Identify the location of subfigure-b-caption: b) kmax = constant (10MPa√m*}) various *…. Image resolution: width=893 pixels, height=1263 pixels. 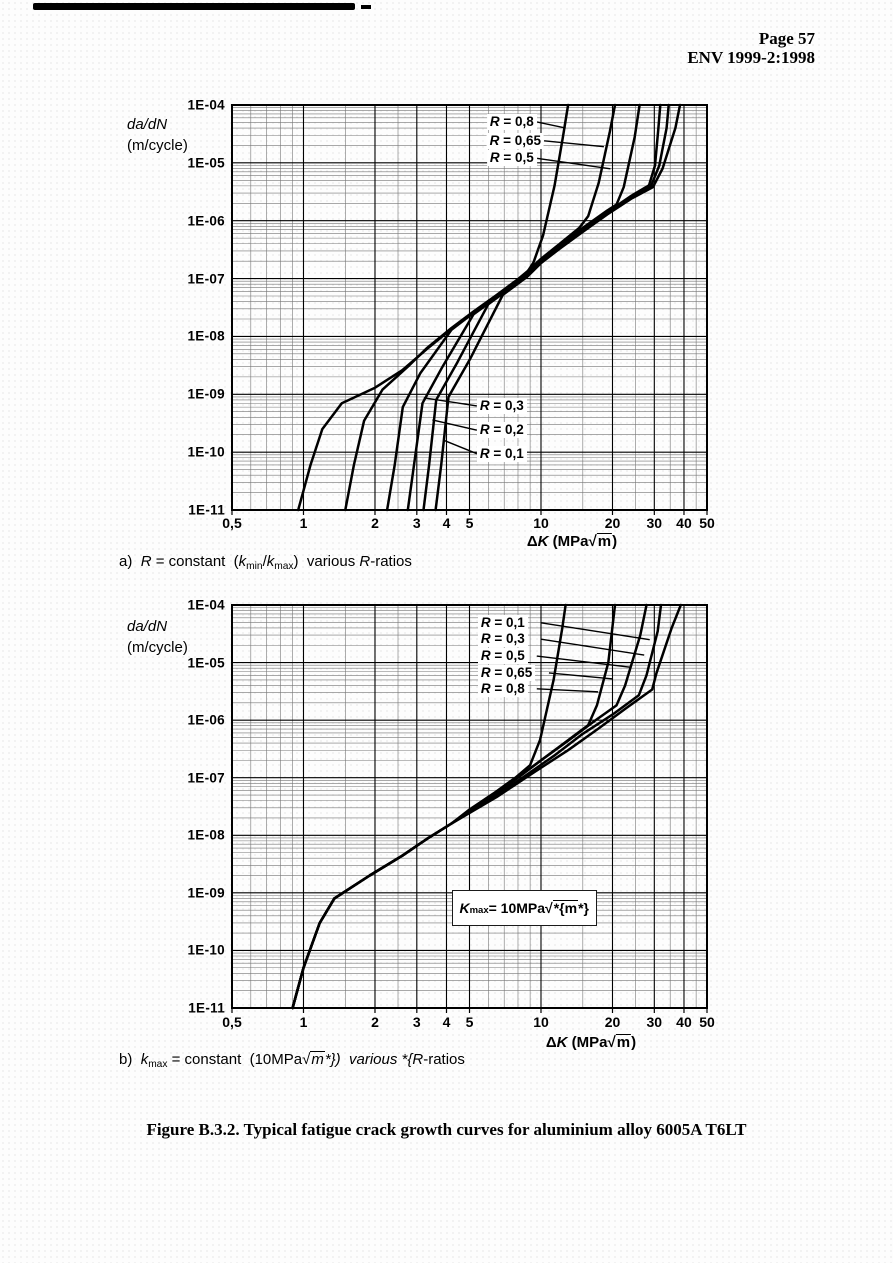
(292, 1060).